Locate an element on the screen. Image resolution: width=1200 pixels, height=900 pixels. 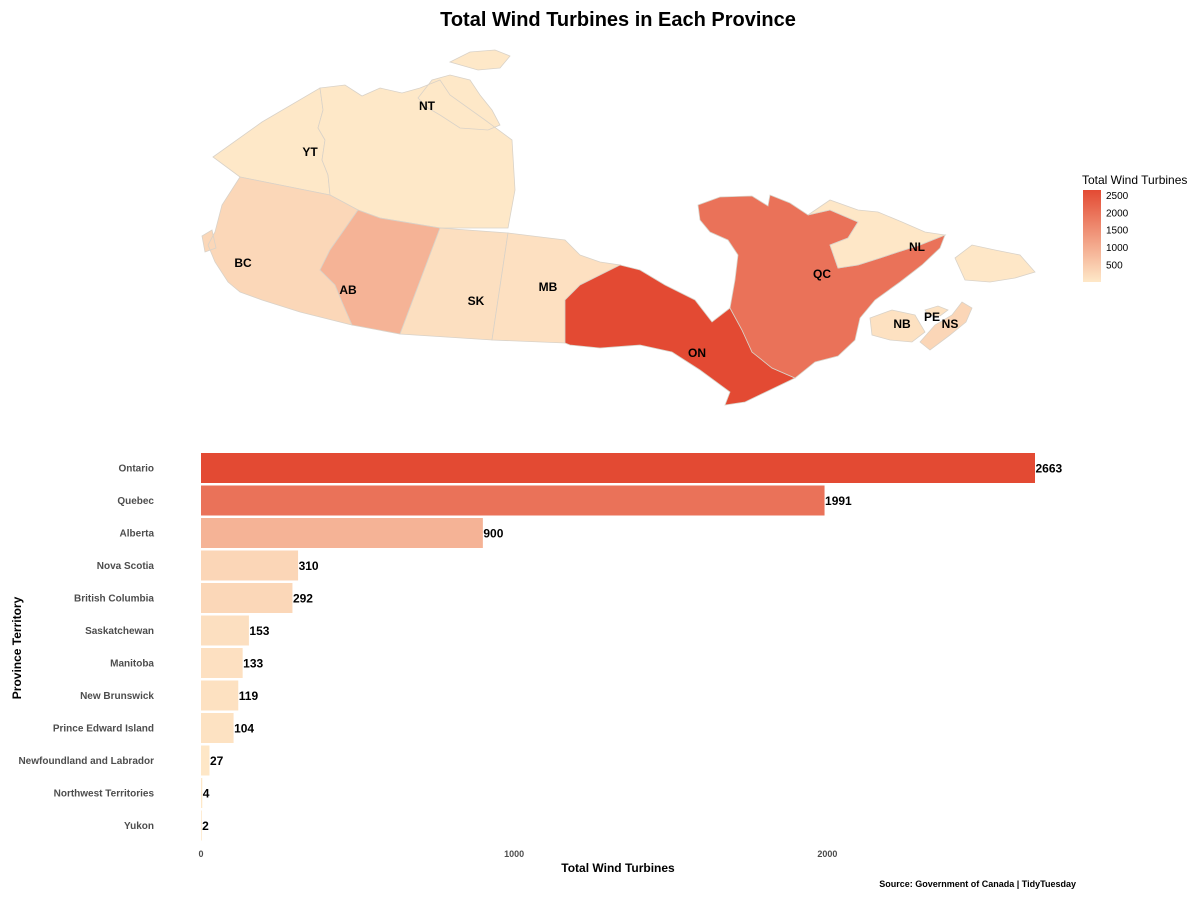
chart-title: Total Wind Turbines in Each Province is located at coordinates (618, 20).